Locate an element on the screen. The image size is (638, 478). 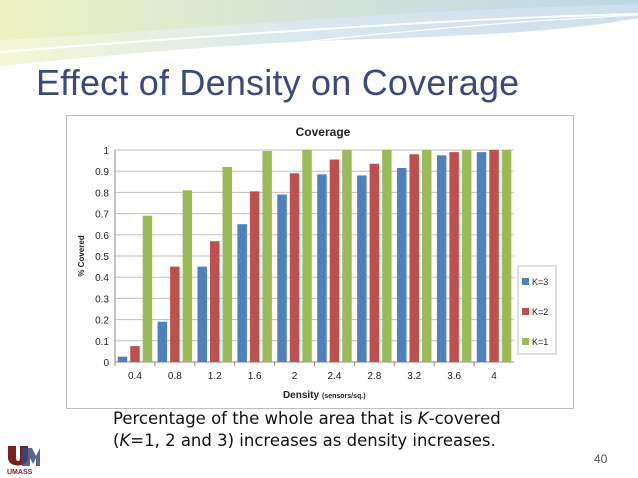
x-axis-label-sub: (sensors/sq.) is located at coordinates (344, 396).